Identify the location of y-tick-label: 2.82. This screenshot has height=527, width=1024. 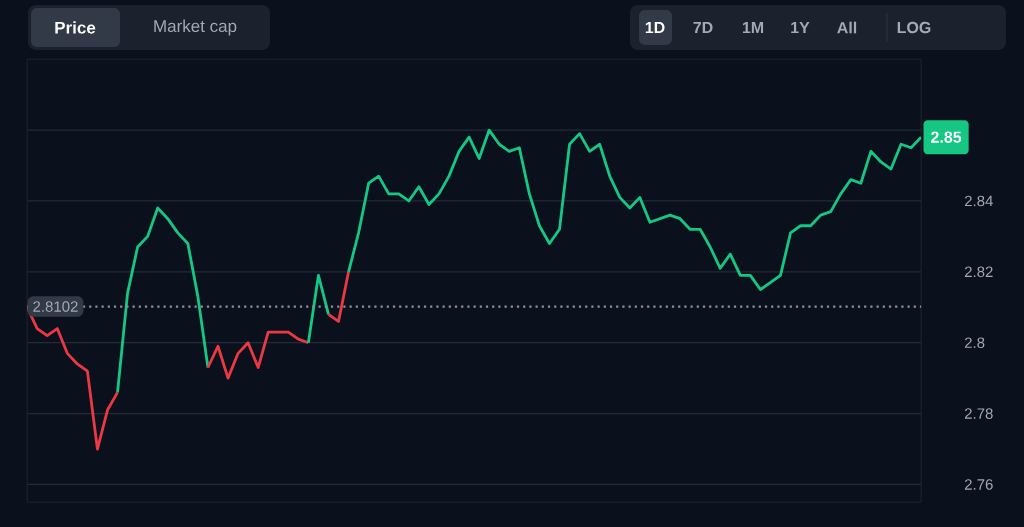
(978, 272).